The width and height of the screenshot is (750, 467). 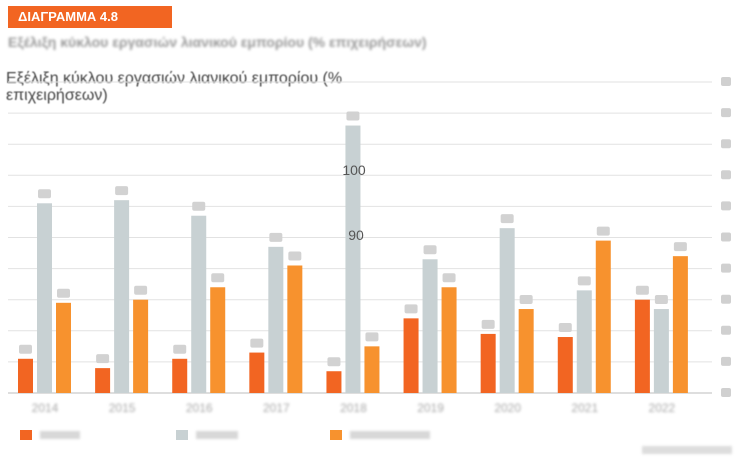 What do you see at coordinates (584, 408) in the screenshot?
I see `x-tick-label: 2021` at bounding box center [584, 408].